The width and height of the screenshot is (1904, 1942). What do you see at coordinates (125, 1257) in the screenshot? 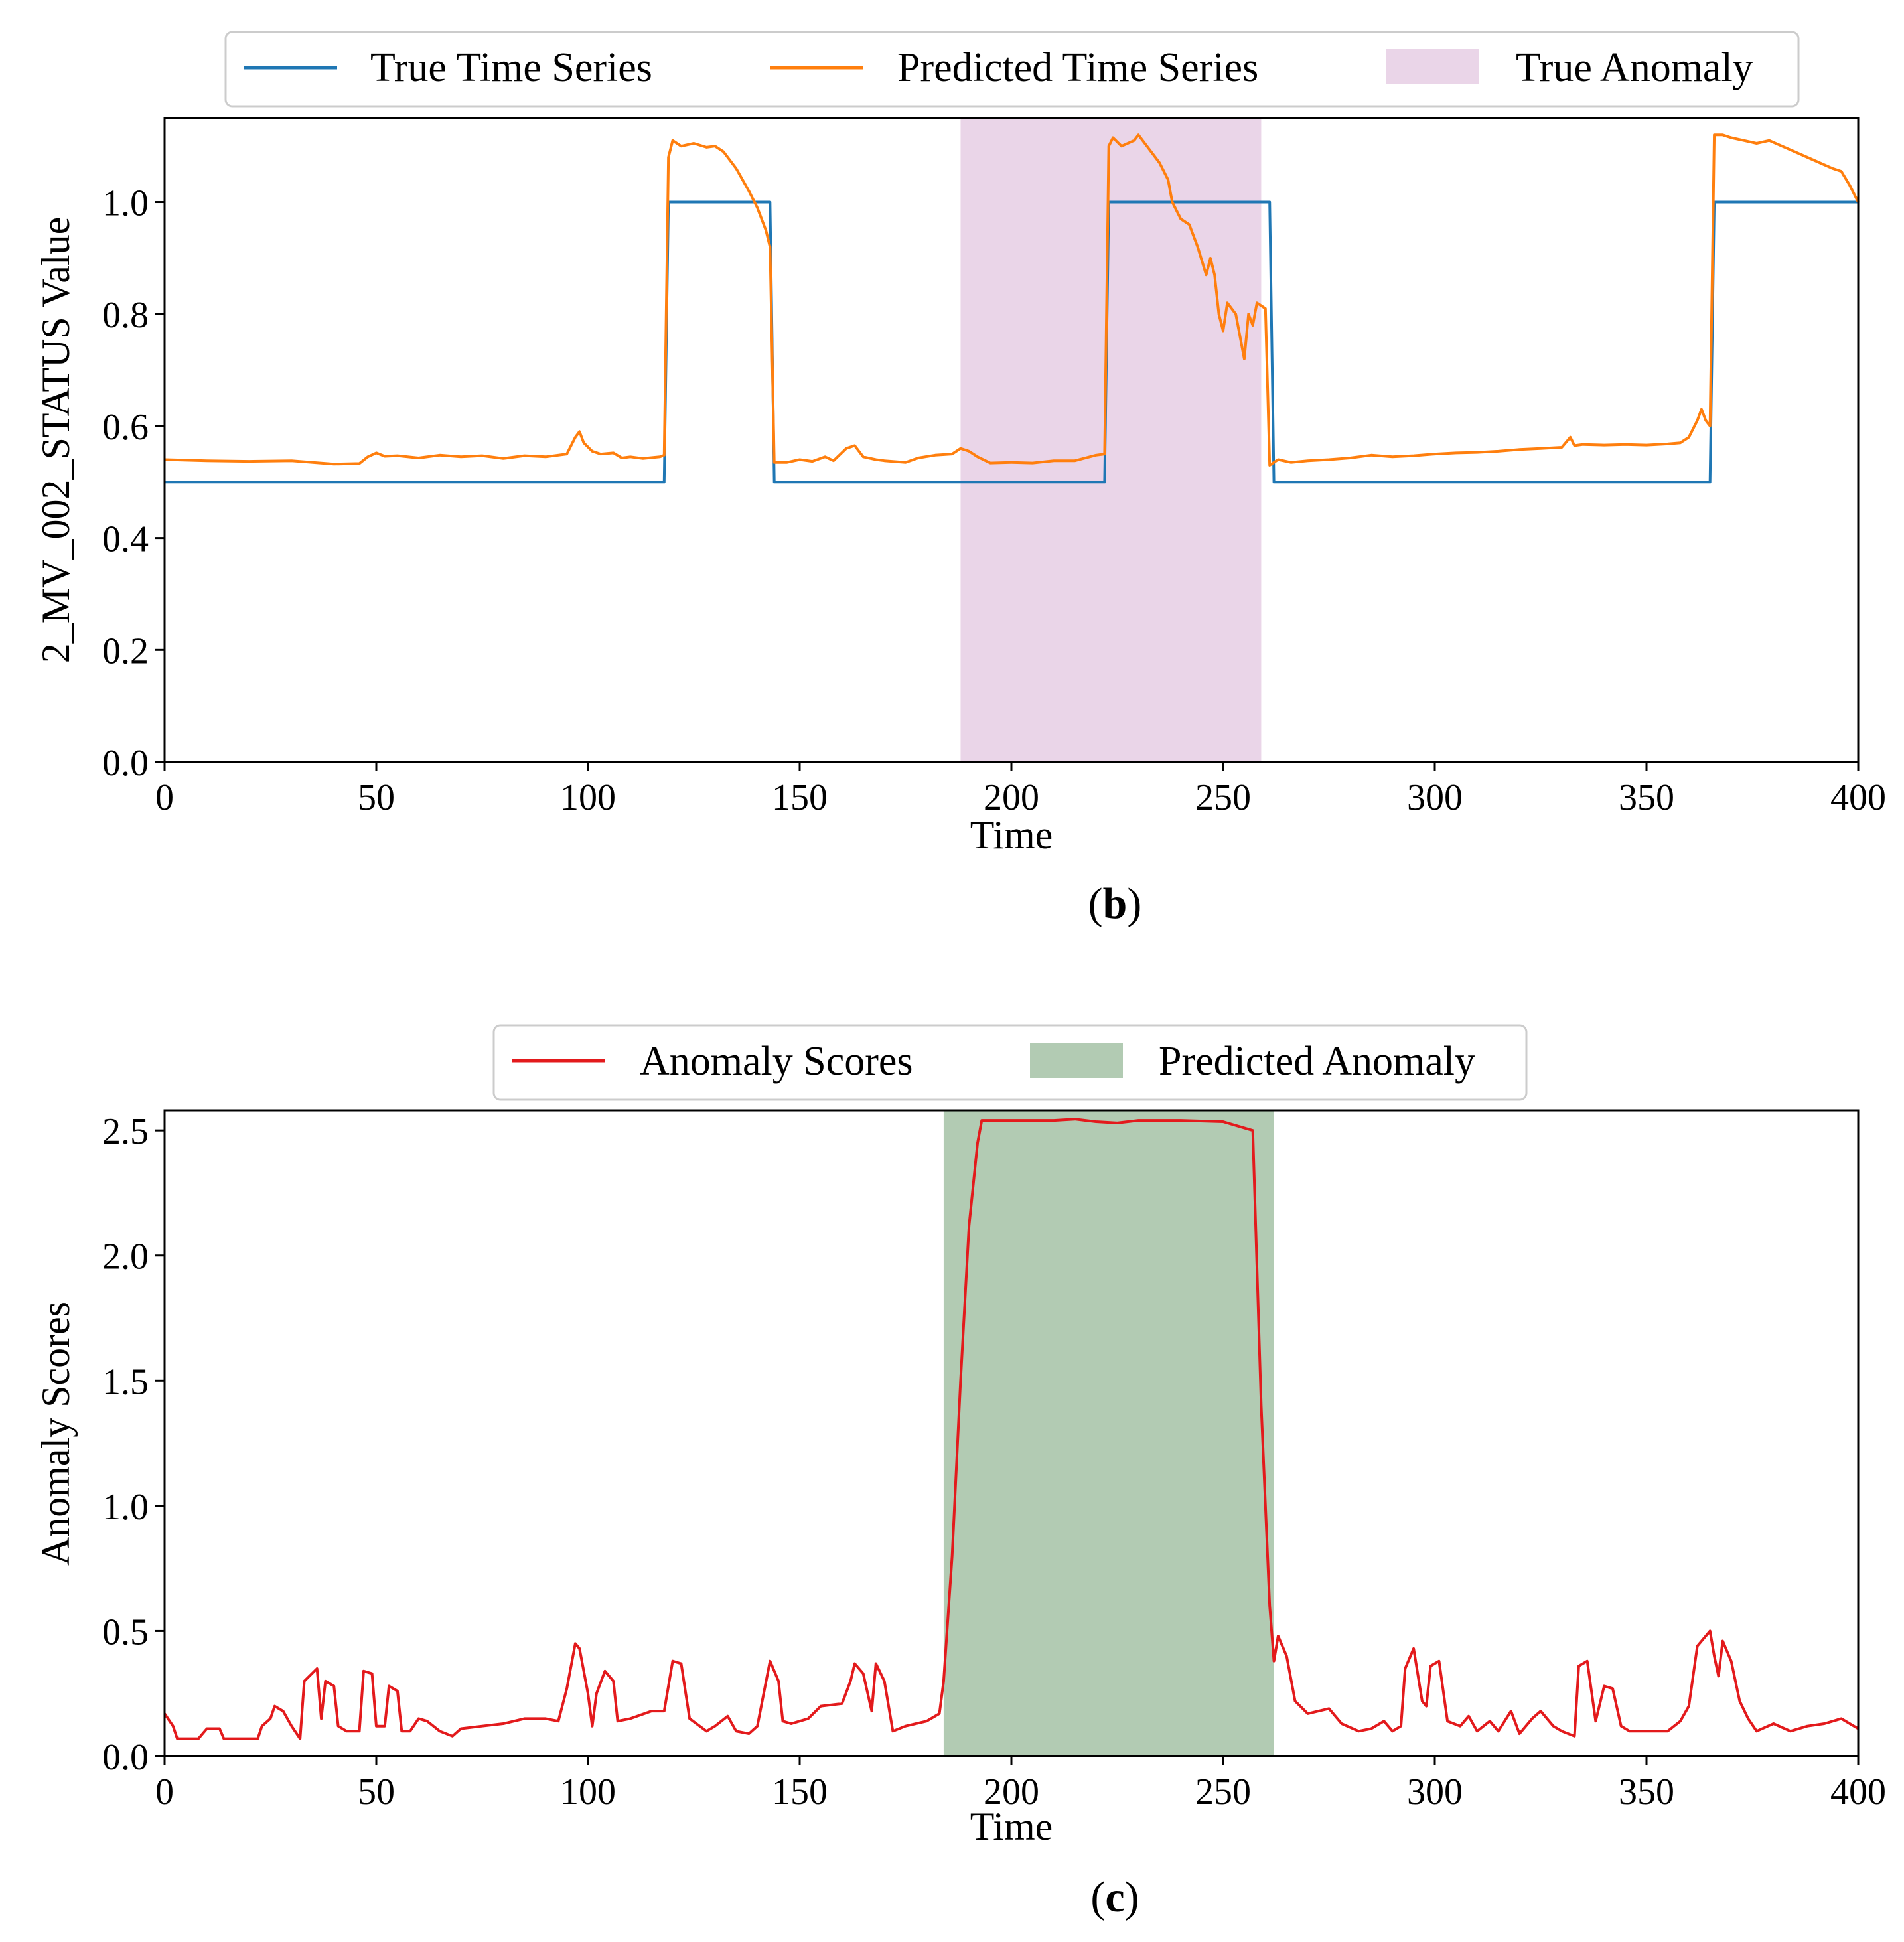
I see `chart-c-ytick-label: 2.0` at bounding box center [125, 1257].